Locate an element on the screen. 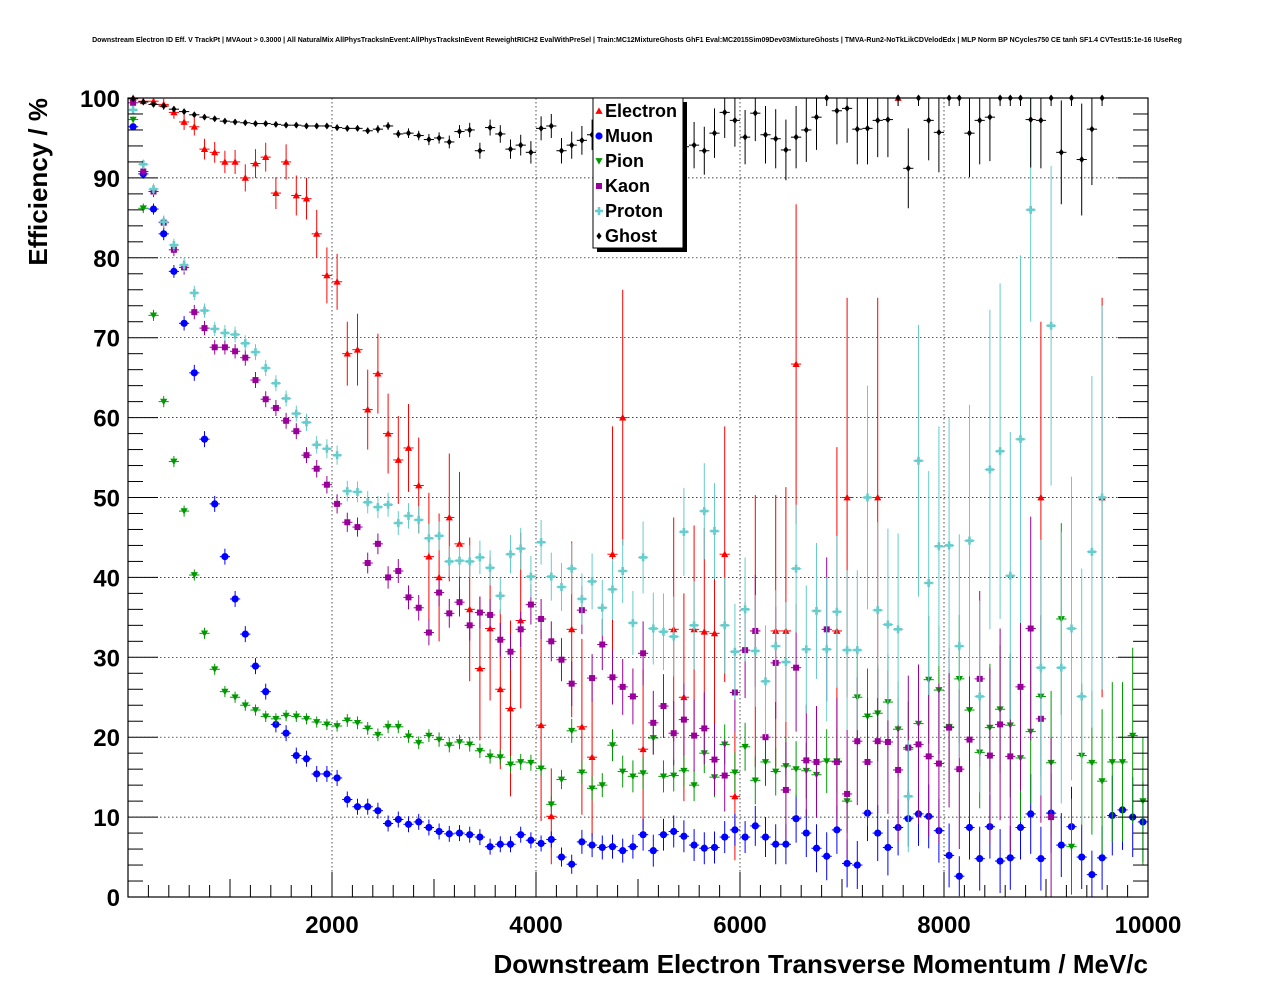 Image resolution: width=1276 pixels, height=996 pixels. y-tick-label: 80 is located at coordinates (106, 259).